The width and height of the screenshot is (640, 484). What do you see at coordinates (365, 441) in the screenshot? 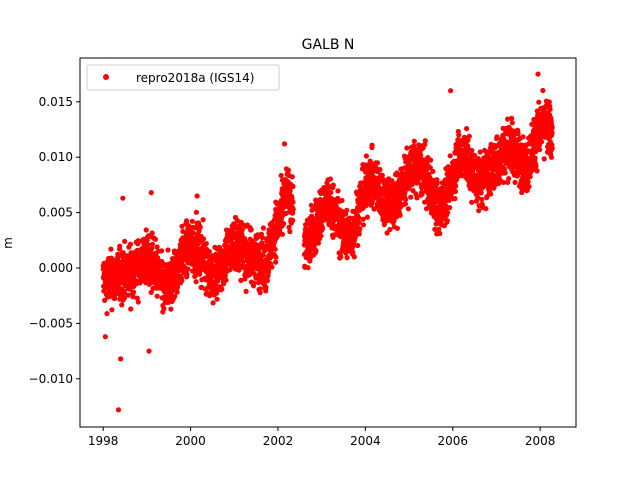
I see `x-tick-label: 2004` at bounding box center [365, 441].